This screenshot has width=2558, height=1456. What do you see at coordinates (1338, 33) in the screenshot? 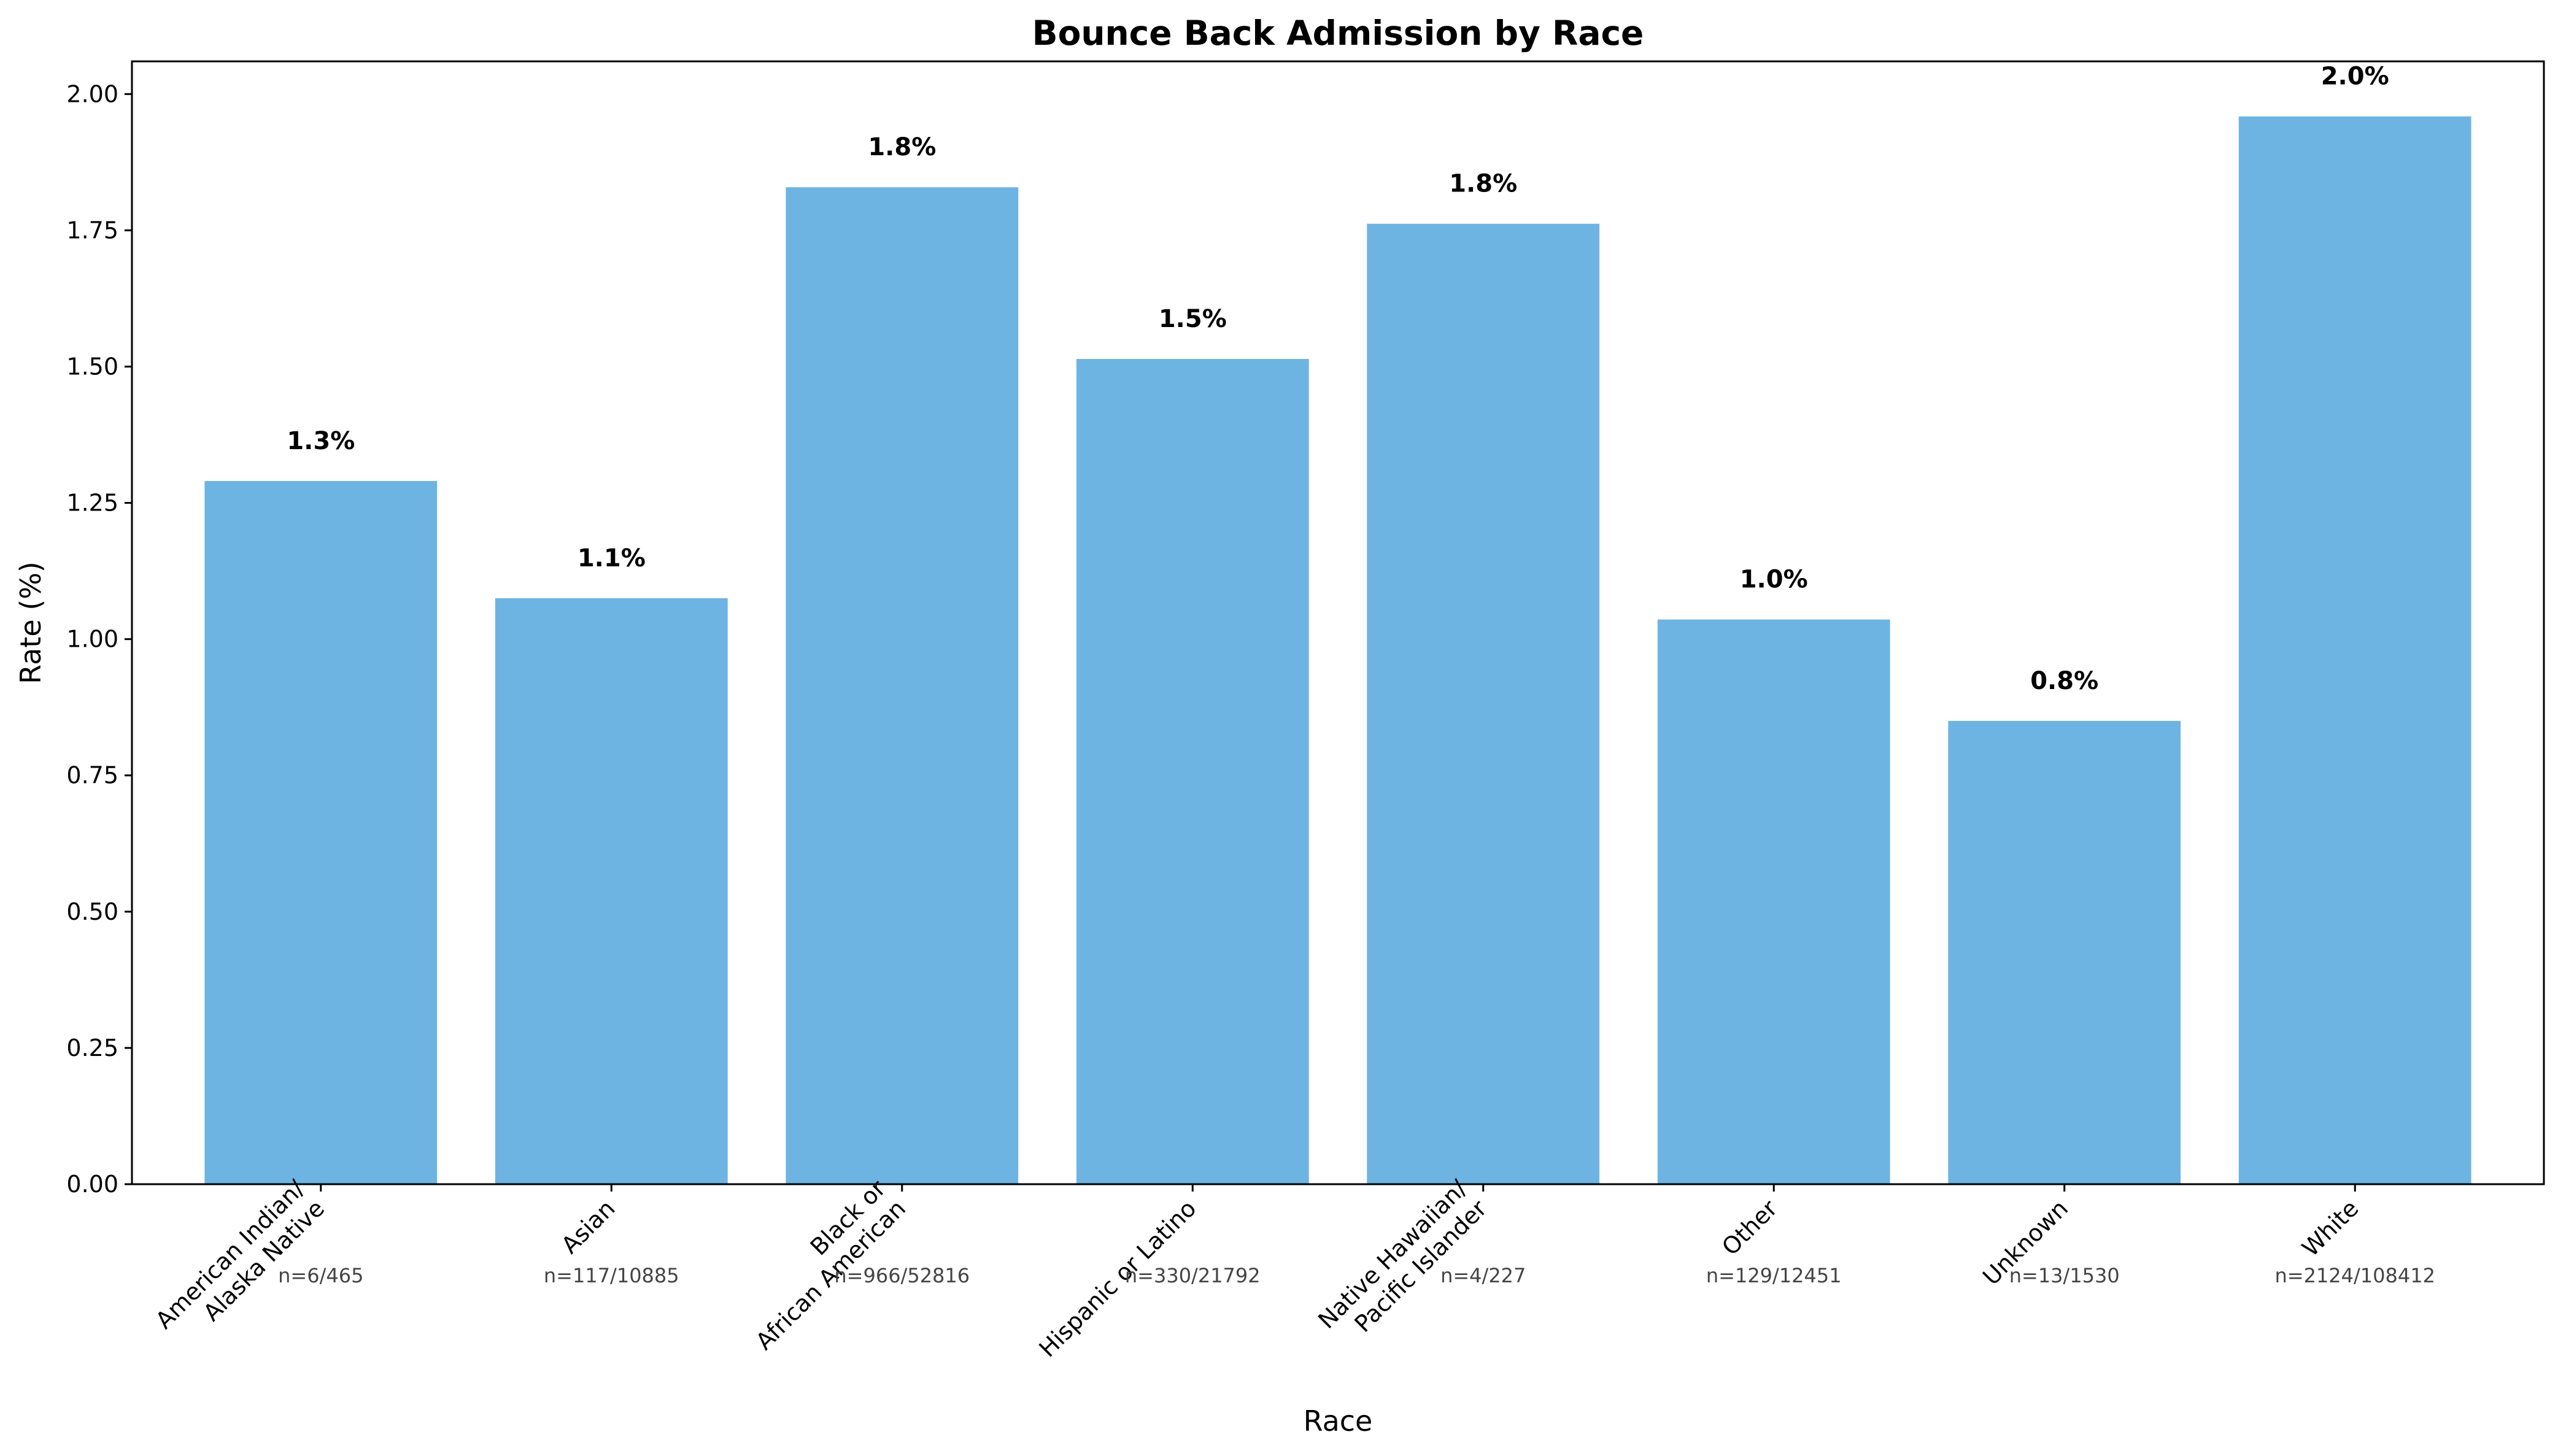
I see `chart-title: Bounce Back Admission by Race` at bounding box center [1338, 33].